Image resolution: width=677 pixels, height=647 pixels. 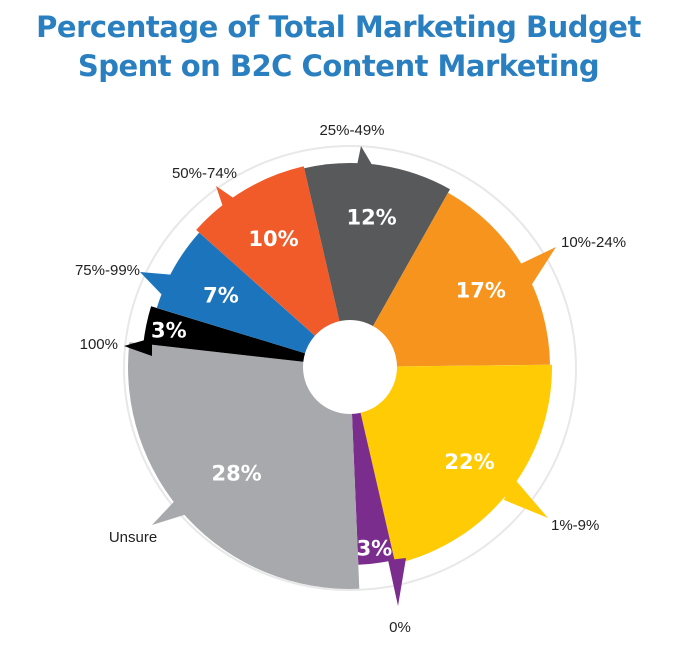 What do you see at coordinates (204, 173) in the screenshot?
I see `slice-category-label: 50%-74%` at bounding box center [204, 173].